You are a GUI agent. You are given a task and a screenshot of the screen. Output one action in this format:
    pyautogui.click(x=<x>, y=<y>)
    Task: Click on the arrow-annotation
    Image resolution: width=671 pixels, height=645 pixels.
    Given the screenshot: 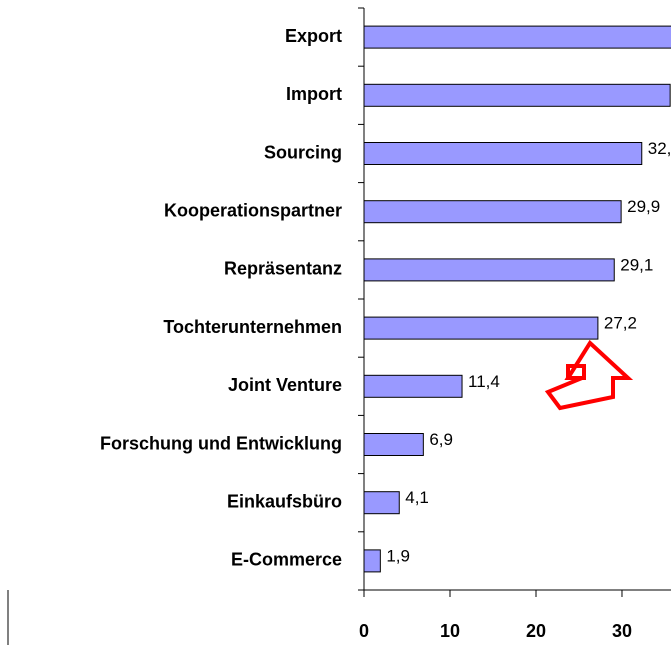 What is the action you would take?
    pyautogui.click(x=589, y=375)
    